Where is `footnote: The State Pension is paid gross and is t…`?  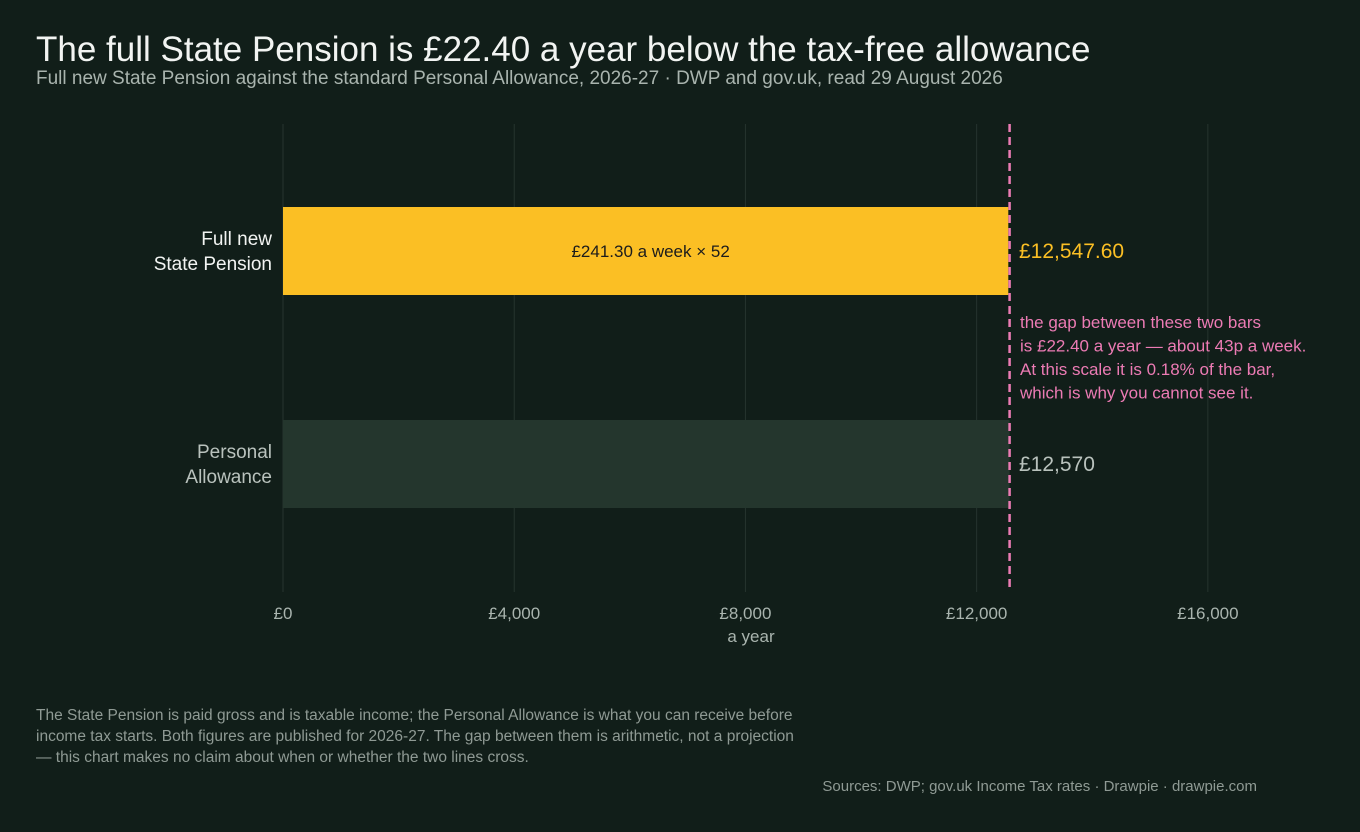
footnote: The State Pension is paid gross and is t… is located at coordinates (415, 736).